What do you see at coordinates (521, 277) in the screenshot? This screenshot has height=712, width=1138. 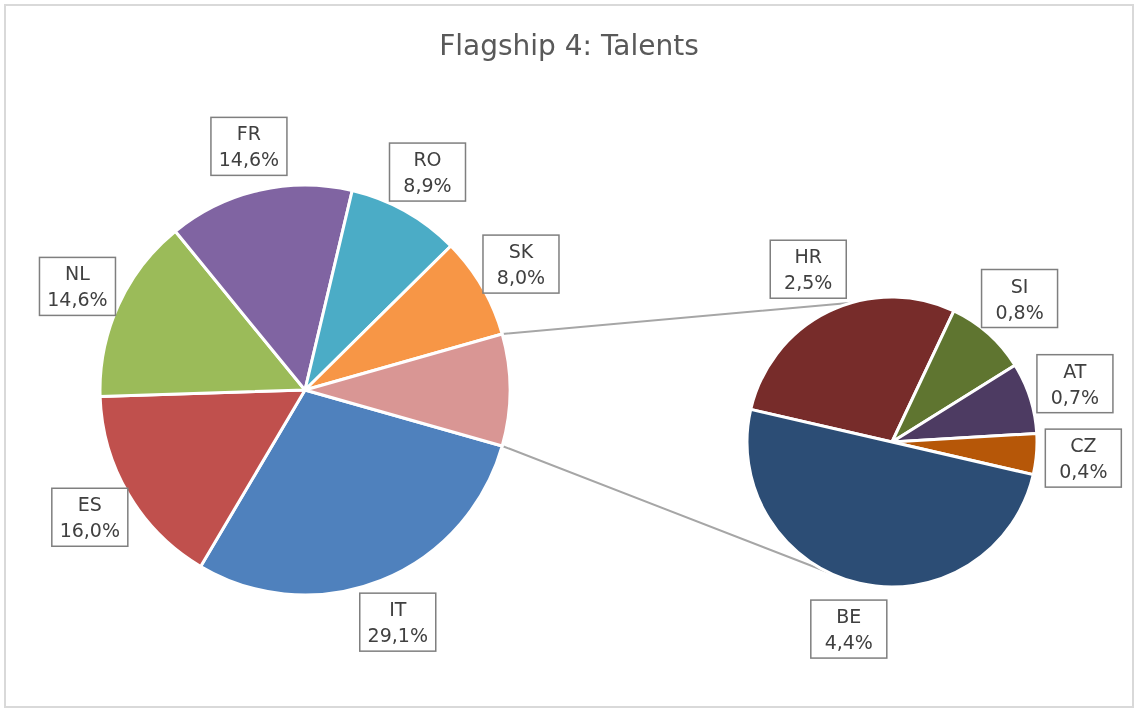 I see `data-label: 8,0%` at bounding box center [521, 277].